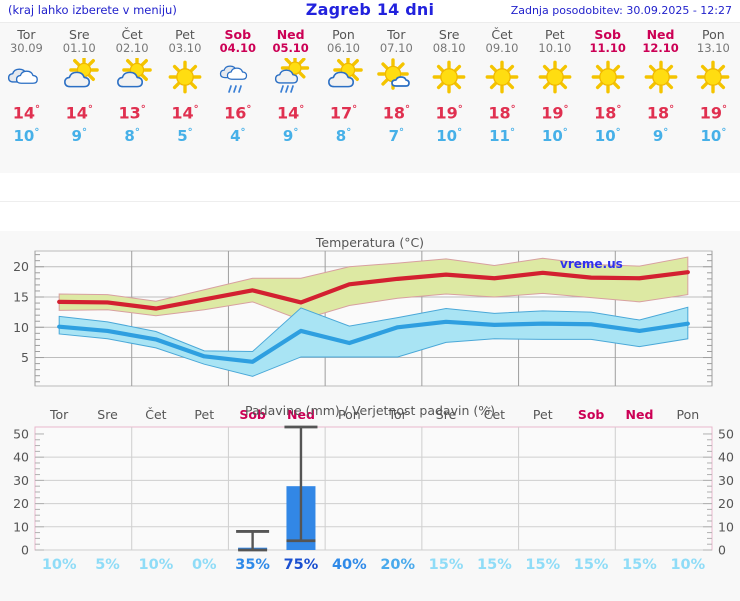 Image resolution: width=740 pixels, height=601 pixels. I want to click on day-column: Sre 01.10 14° 9°, so click(79, 84).